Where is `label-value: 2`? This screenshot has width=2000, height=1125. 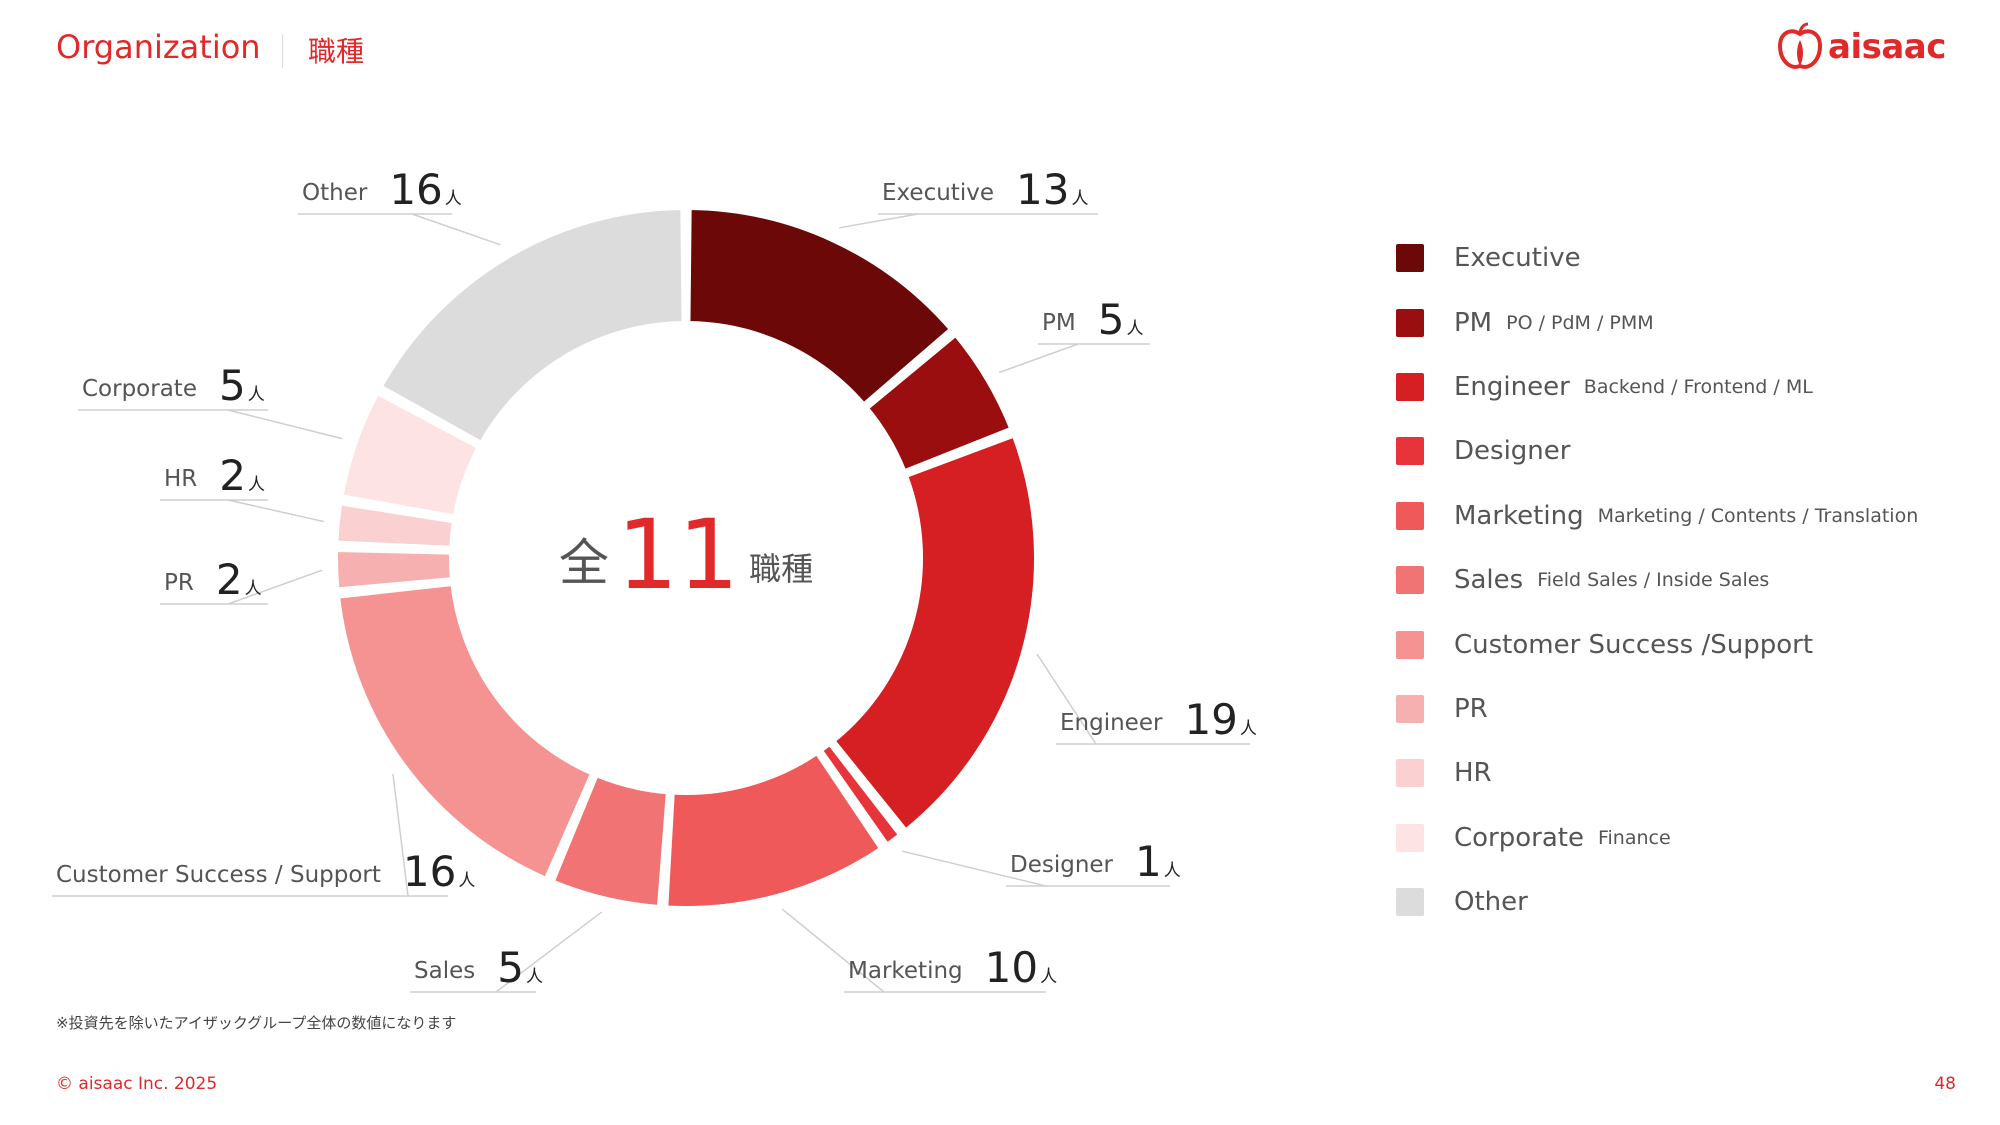 label-value: 2 is located at coordinates (229, 579).